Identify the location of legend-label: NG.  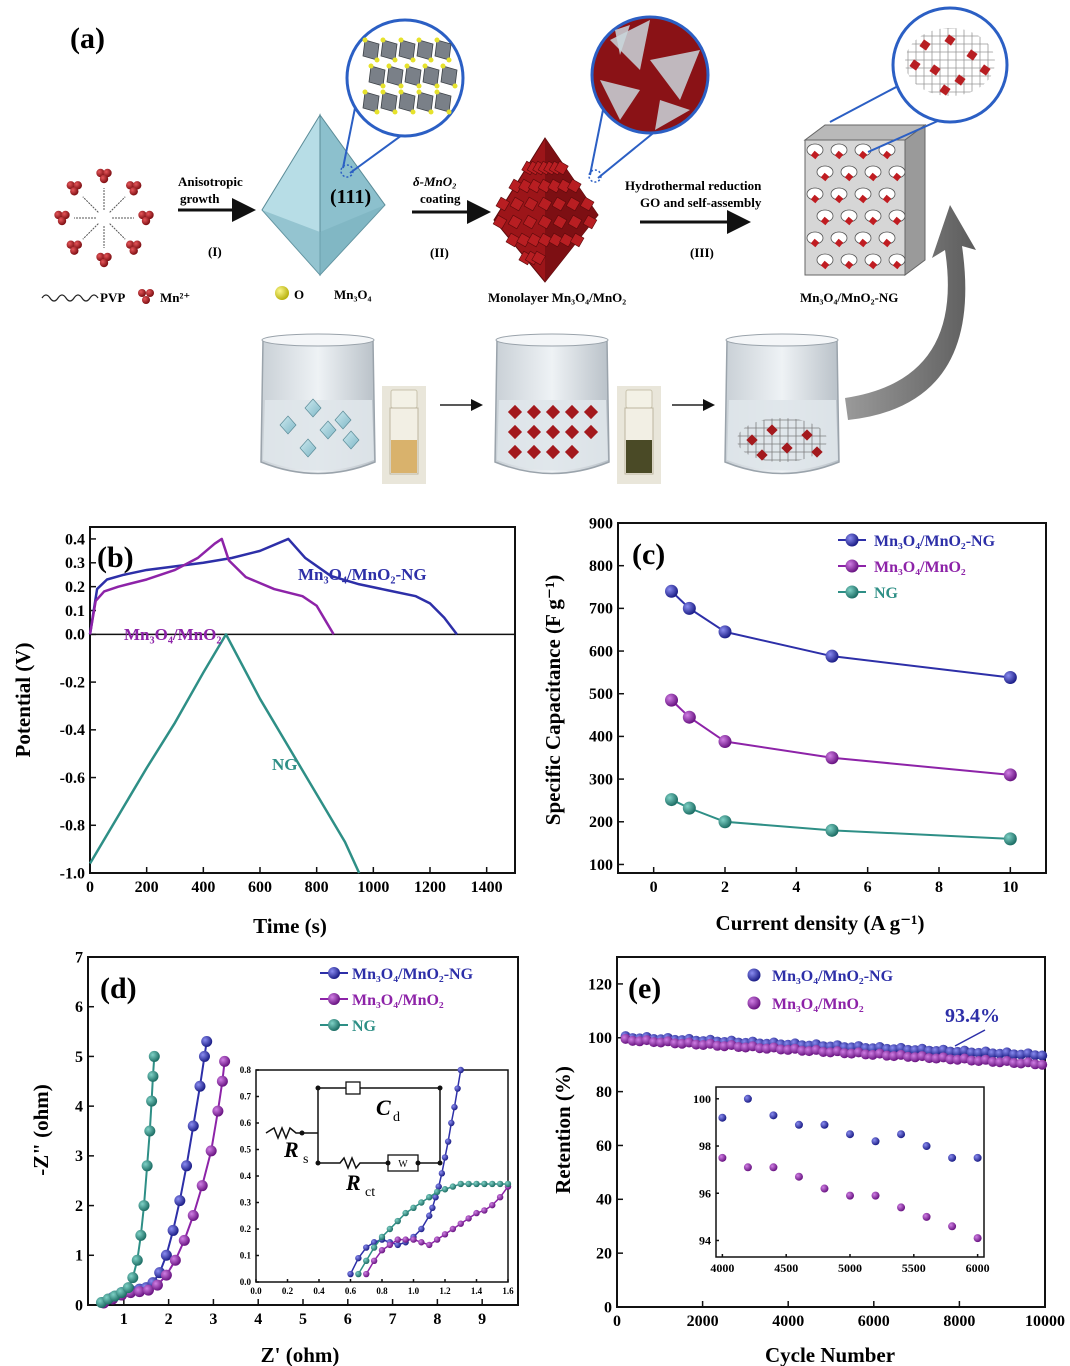
(886, 593).